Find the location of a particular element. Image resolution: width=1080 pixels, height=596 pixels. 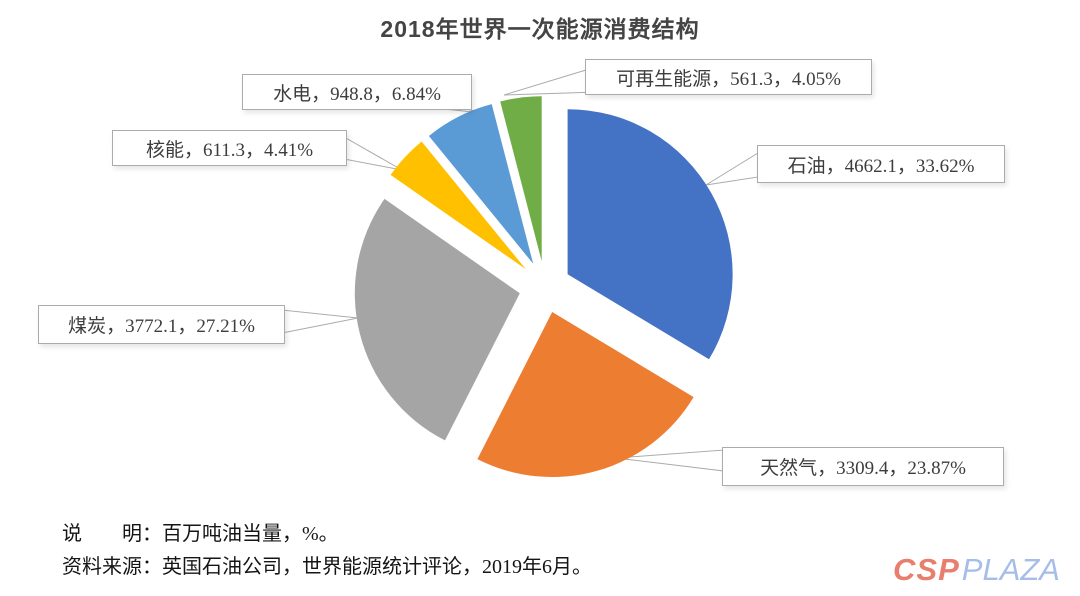

note-description: 说 明：百万吨油当量，%。 is located at coordinates (200, 534).